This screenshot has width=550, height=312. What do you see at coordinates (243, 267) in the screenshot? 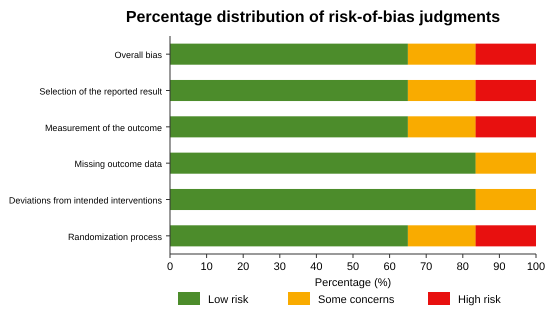
I see `x-tick-label: 20` at bounding box center [243, 267].